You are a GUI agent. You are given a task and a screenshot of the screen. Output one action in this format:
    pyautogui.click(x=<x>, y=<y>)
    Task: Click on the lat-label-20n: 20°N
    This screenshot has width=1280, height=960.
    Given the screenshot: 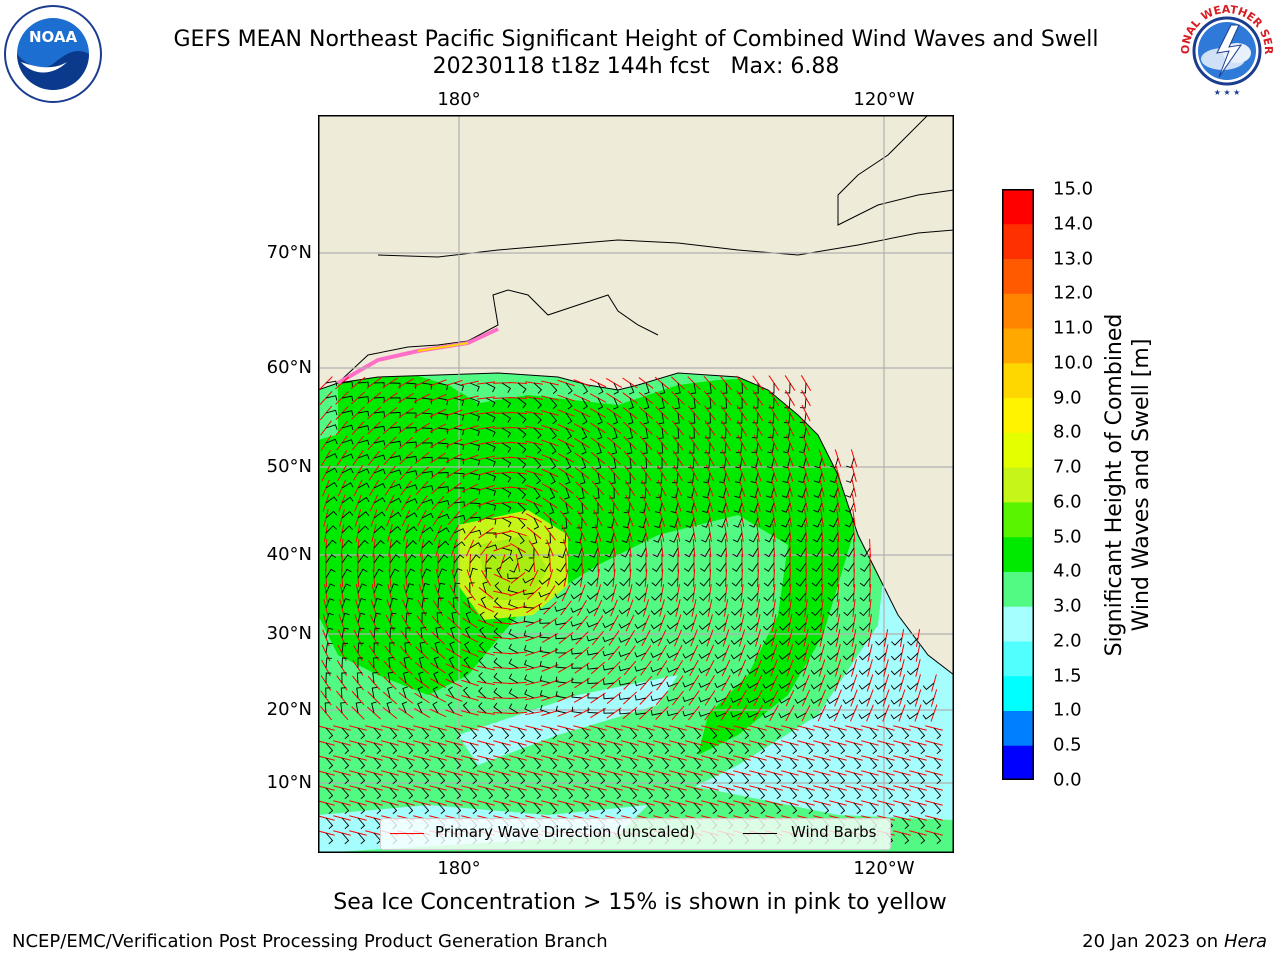 What is the action you would take?
    pyautogui.click(x=289, y=709)
    